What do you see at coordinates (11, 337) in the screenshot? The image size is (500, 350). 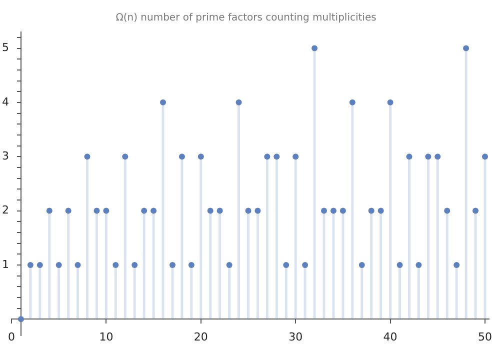 I see `x-tick-label: 0` at bounding box center [11, 337].